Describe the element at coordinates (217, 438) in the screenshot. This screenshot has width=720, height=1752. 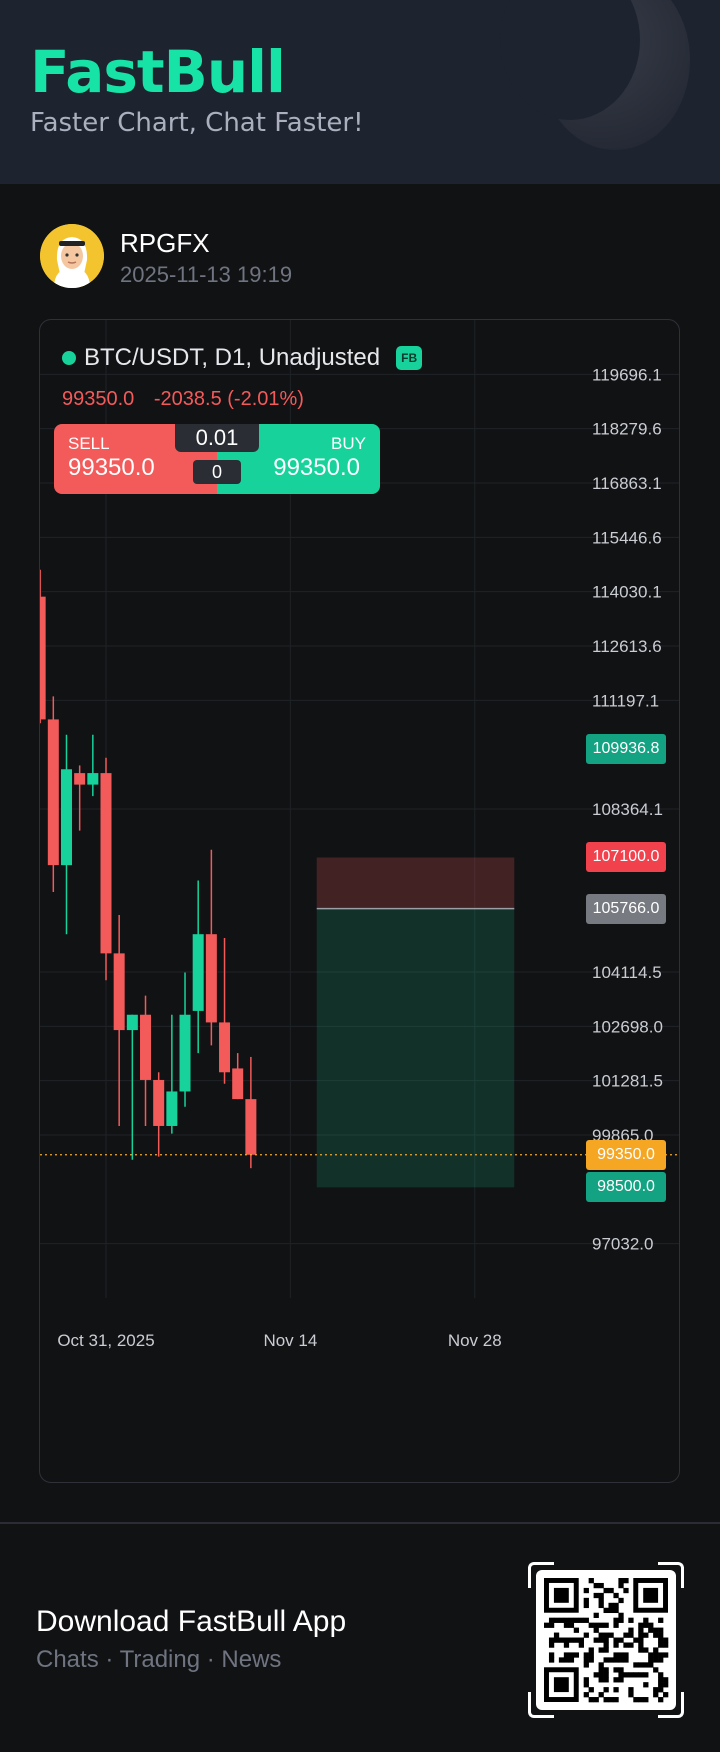
I see `quantity-input: 0.01` at that location.